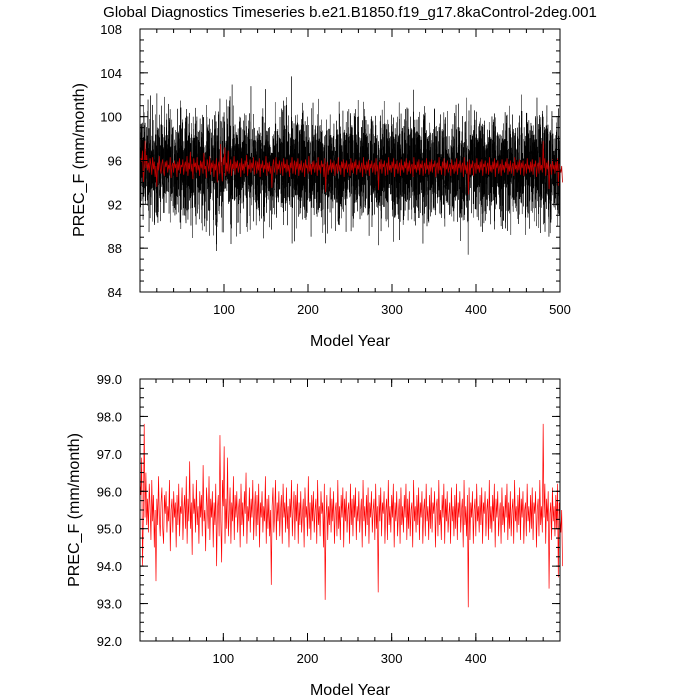  I want to click on panel1-y-tick-label: 96, so click(115, 161).